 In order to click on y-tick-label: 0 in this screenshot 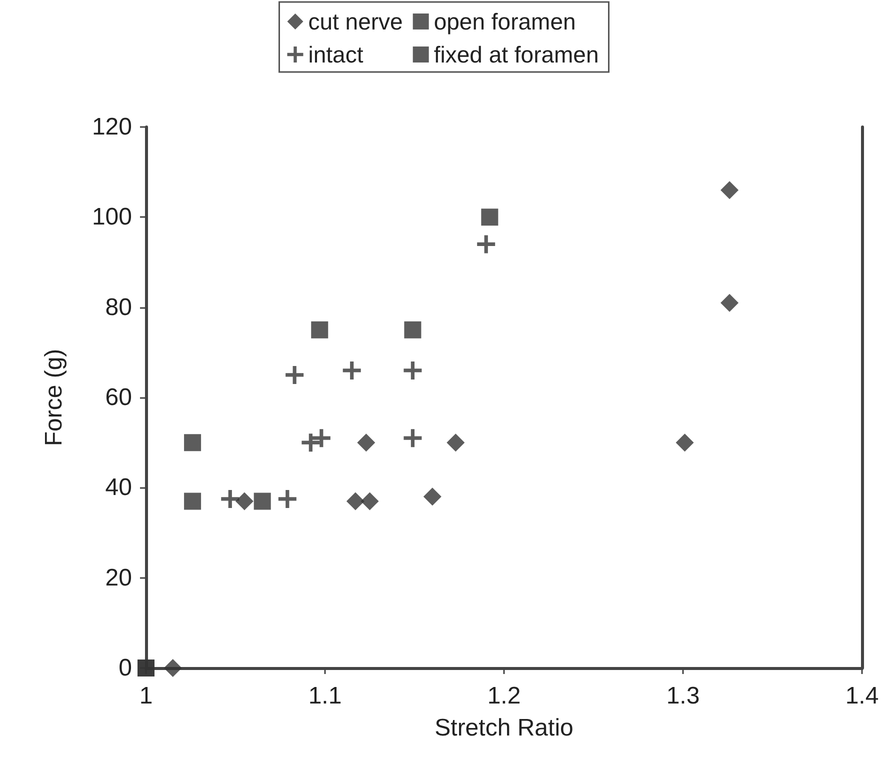, I will do `click(125, 668)`.